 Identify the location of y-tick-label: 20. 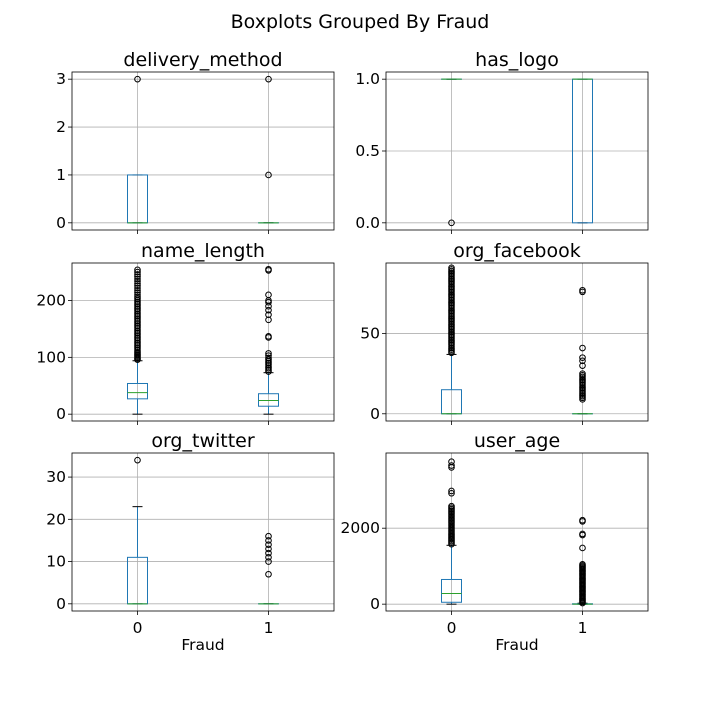
(56, 519).